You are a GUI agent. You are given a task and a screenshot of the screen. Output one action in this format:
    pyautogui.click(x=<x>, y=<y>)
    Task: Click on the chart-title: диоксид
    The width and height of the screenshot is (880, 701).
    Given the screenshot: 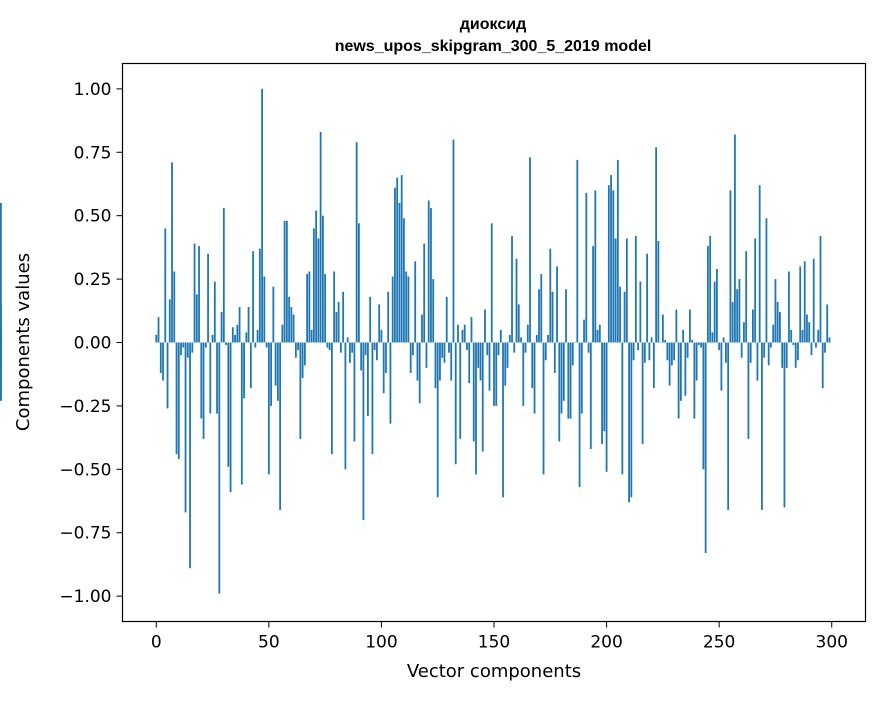 What is the action you would take?
    pyautogui.click(x=493, y=24)
    